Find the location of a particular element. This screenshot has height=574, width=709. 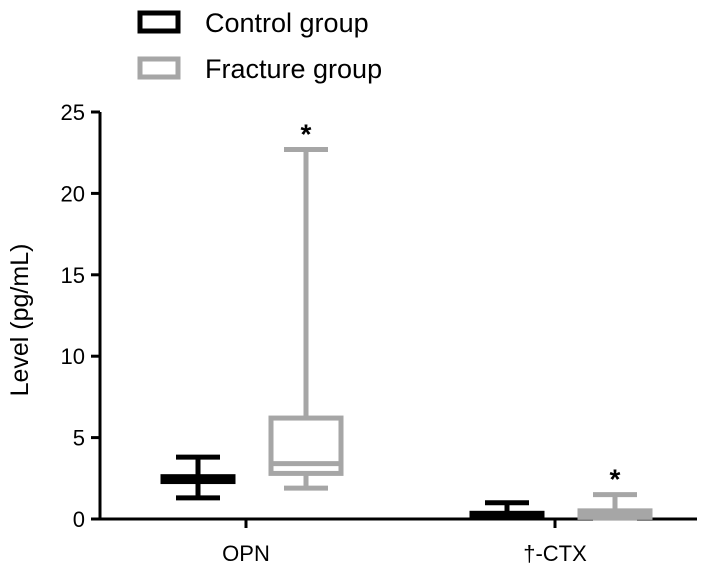

y-axis-label: Level (pg/mL) is located at coordinates (20, 320).